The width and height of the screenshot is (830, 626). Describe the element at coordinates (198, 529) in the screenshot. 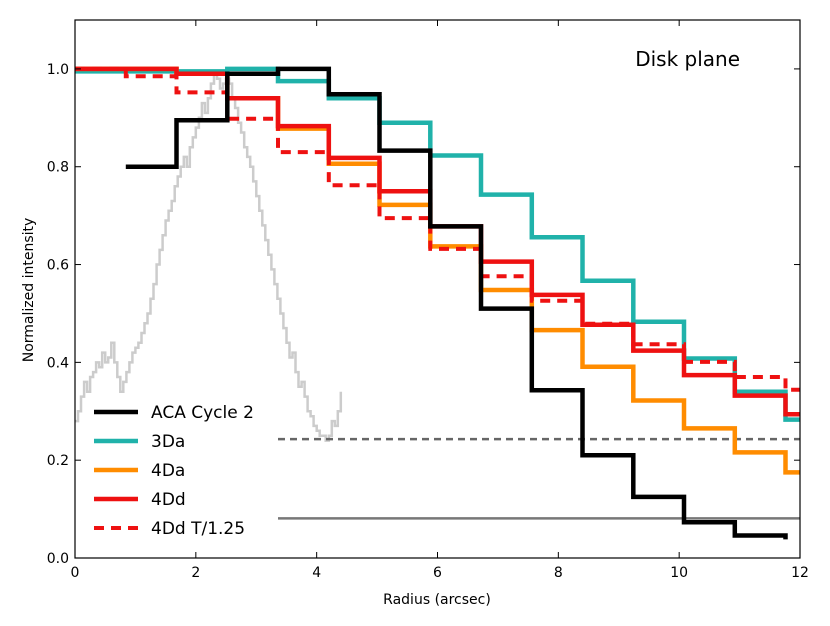

I see `legend-label: 4Dd T/1.25` at that location.